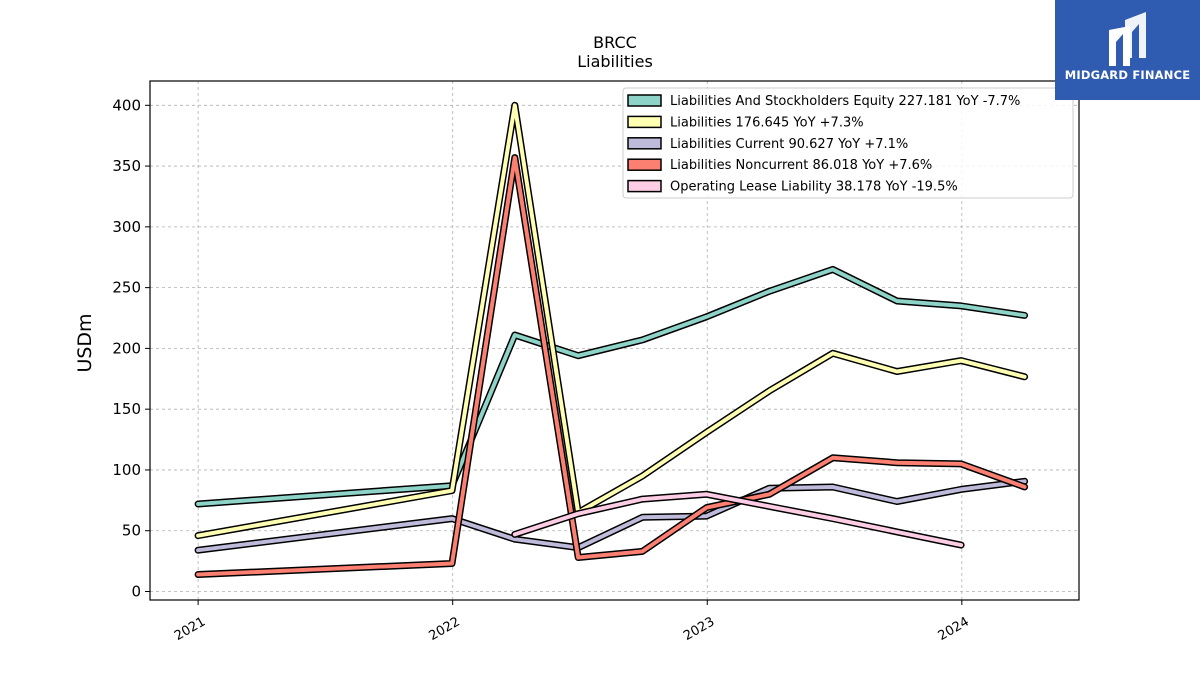 The width and height of the screenshot is (1200, 675). Describe the element at coordinates (126, 348) in the screenshot. I see `y-tick-label: 200` at that location.